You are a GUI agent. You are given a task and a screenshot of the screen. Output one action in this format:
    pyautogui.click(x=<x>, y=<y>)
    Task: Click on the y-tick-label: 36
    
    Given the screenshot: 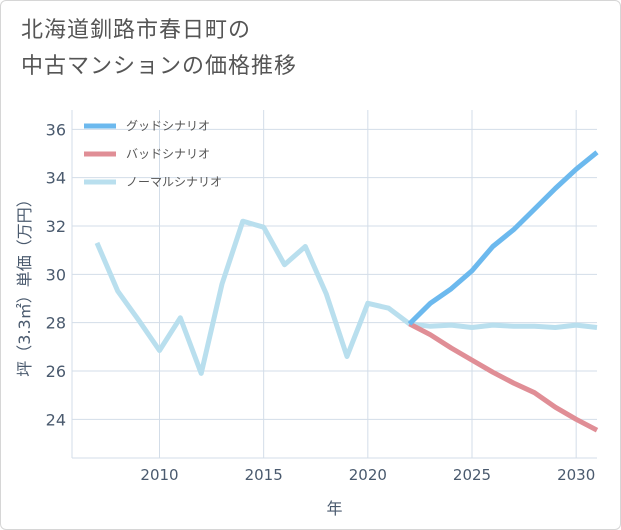 What is the action you would take?
    pyautogui.click(x=56, y=129)
    